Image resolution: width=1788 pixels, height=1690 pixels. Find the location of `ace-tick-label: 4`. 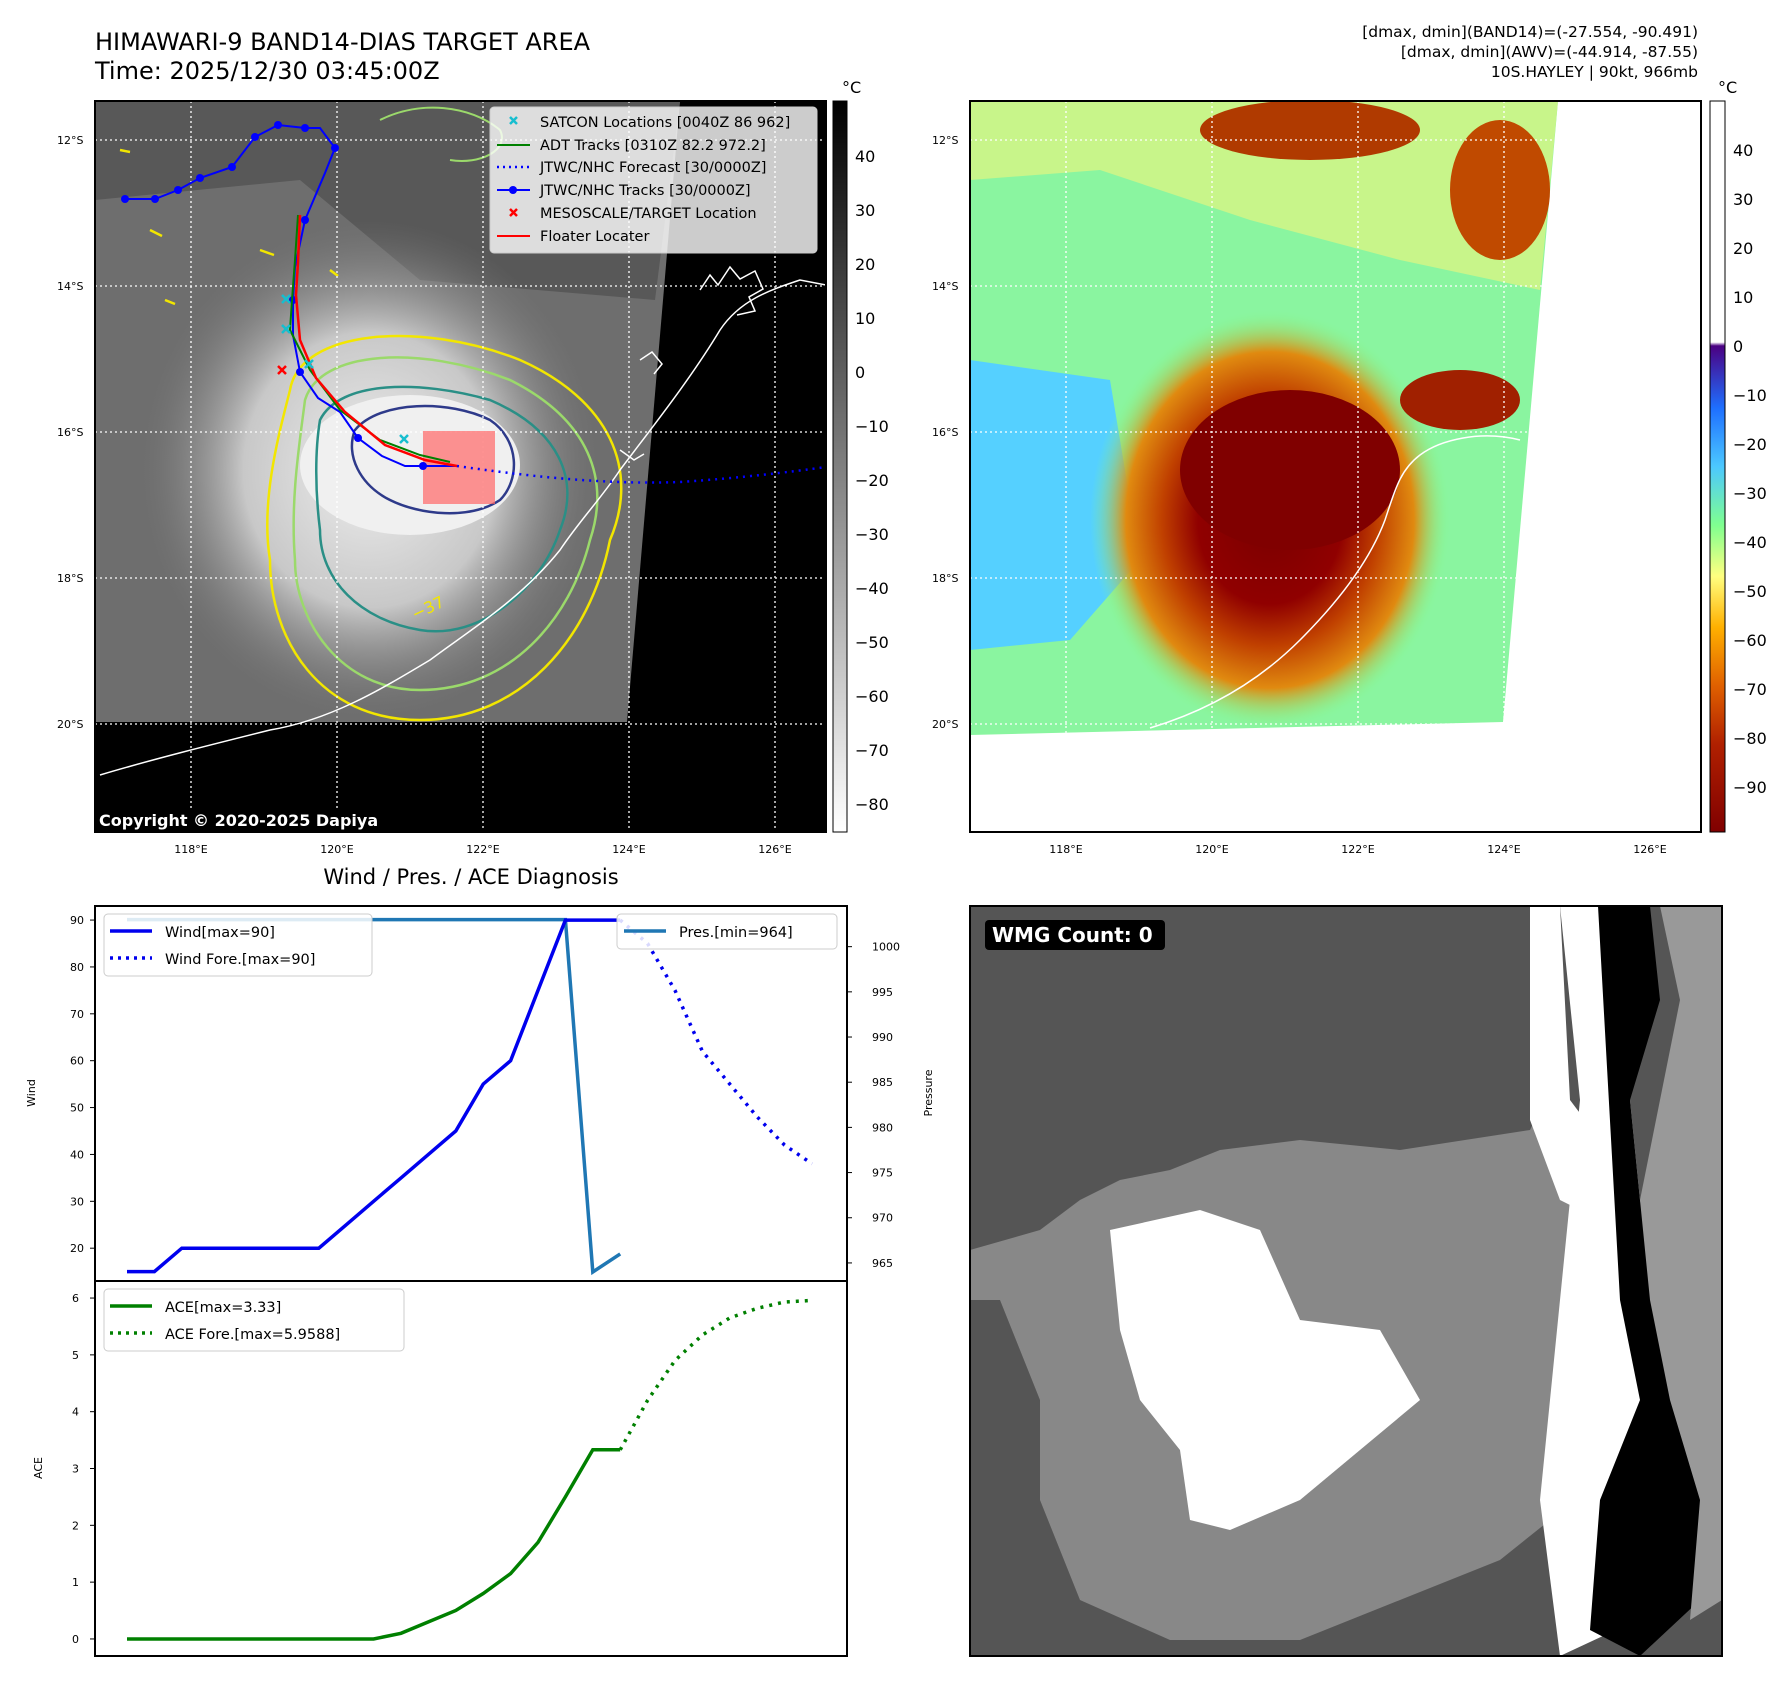

ace-tick-label: 4 is located at coordinates (75, 1412).